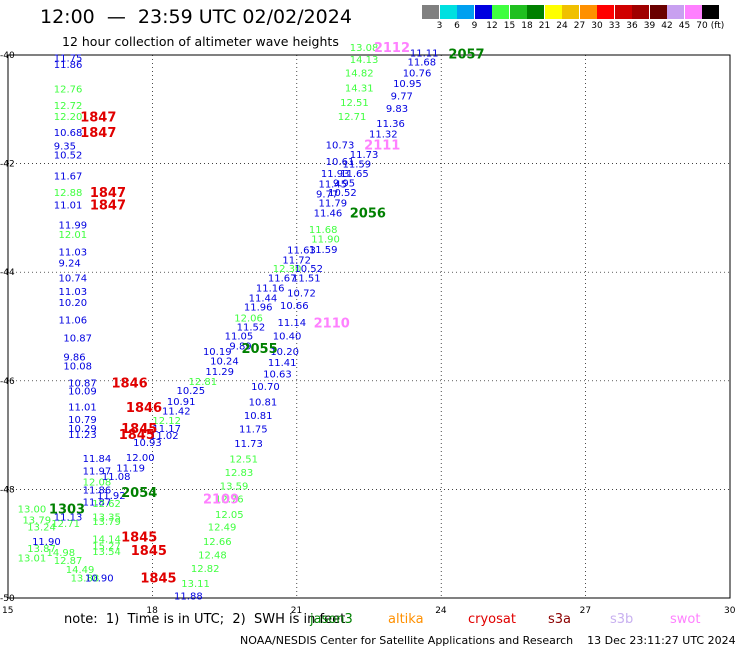 Image resolution: width=740 pixels, height=650 pixels. Describe the element at coordinates (397, 109) in the screenshot. I see `wave-height-value: 9.83` at that location.